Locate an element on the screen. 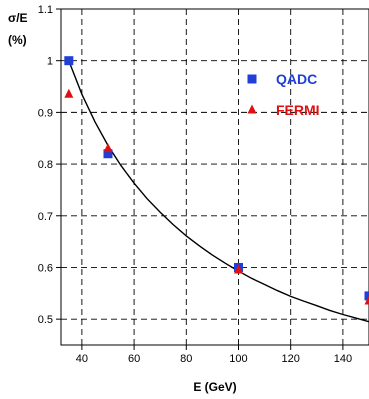 Image resolution: width=369 pixels, height=399 pixels. x-tick-label-2: 80 is located at coordinates (186, 359).